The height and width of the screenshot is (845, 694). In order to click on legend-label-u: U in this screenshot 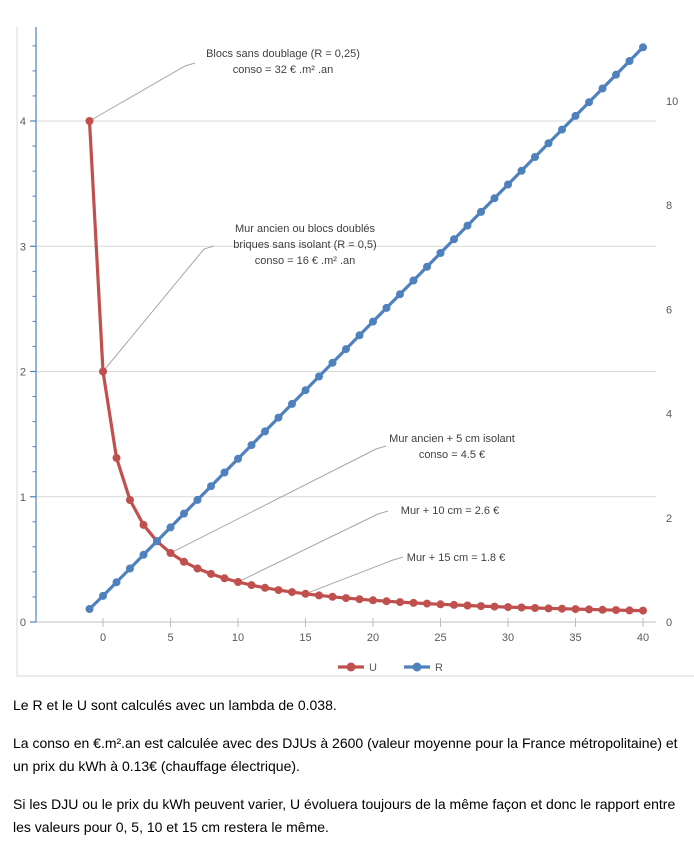, I will do `click(373, 668)`.